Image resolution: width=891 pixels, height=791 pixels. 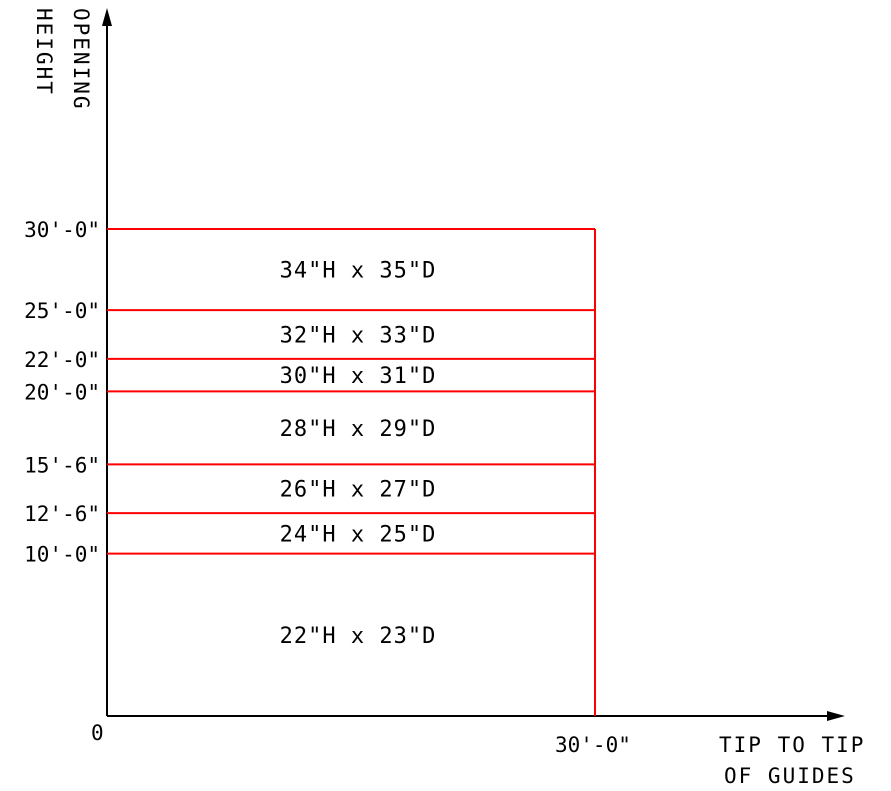 What do you see at coordinates (358, 271) in the screenshot?
I see `zone-label: 34"H x 35"D` at bounding box center [358, 271].